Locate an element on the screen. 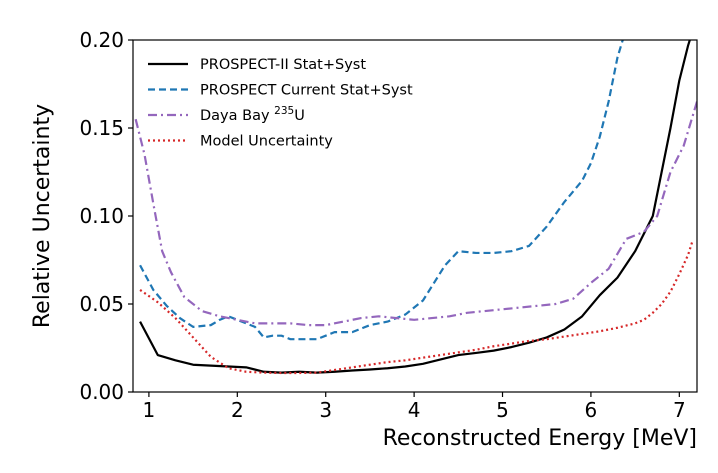 This screenshot has height=473, width=718. x-axis-ticks: 1 2 3 4 5 6 7 is located at coordinates (414, 407).